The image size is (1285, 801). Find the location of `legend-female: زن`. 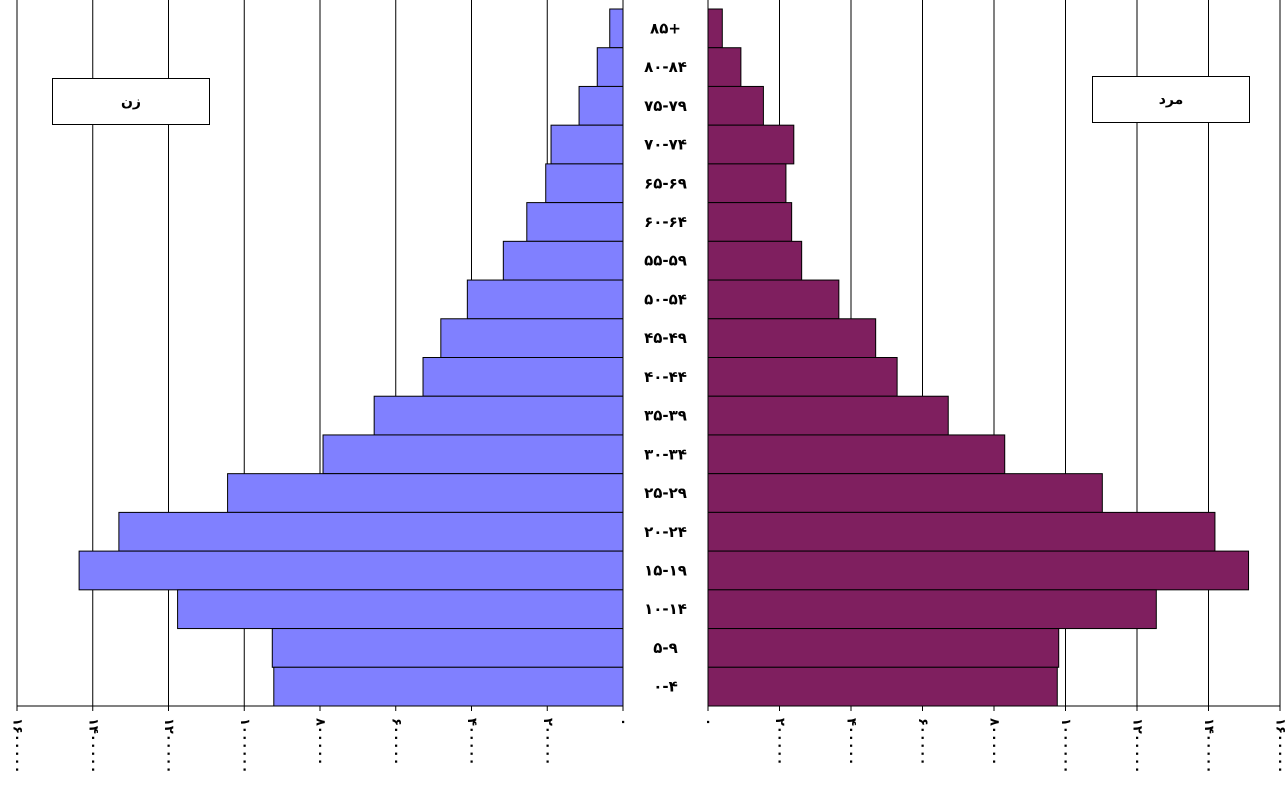

legend-female: زن is located at coordinates (131, 101).